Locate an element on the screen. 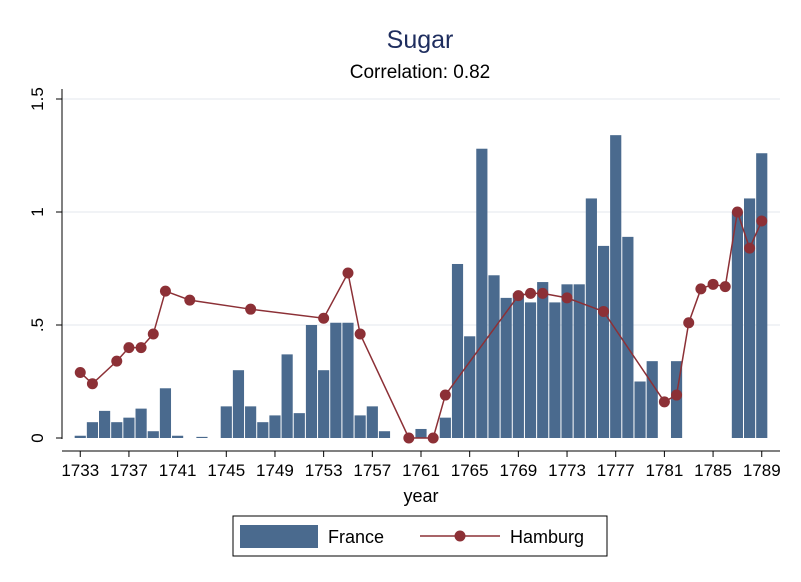  x-tick-label: 1769 is located at coordinates (518, 470).